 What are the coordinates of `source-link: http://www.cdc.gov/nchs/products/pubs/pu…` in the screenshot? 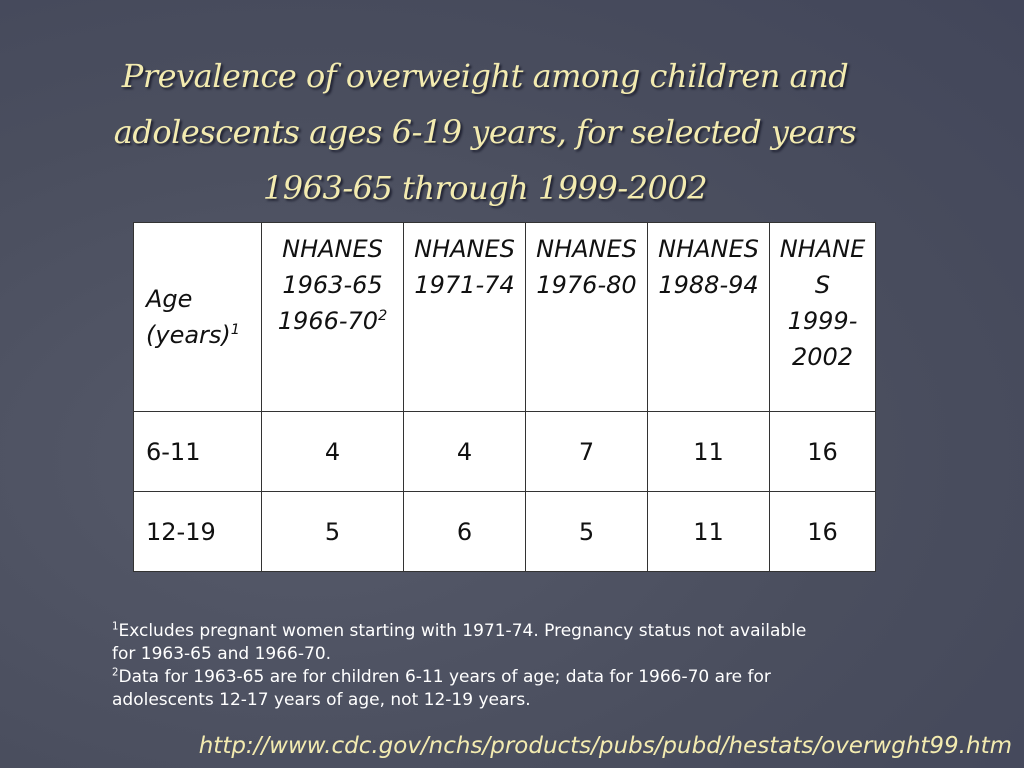 It's located at (605, 746).